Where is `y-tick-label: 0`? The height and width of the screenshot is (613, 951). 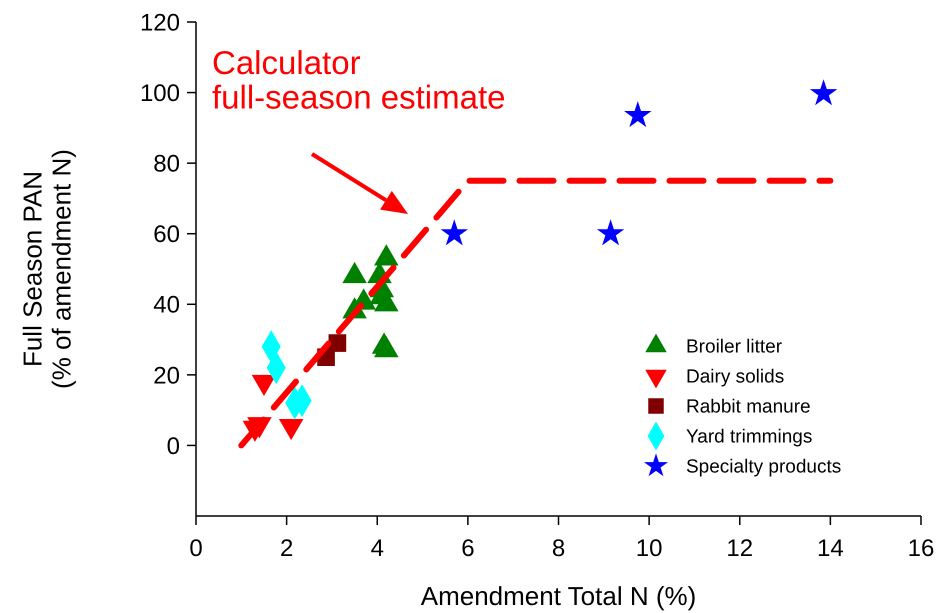
y-tick-label: 0 is located at coordinates (173, 446).